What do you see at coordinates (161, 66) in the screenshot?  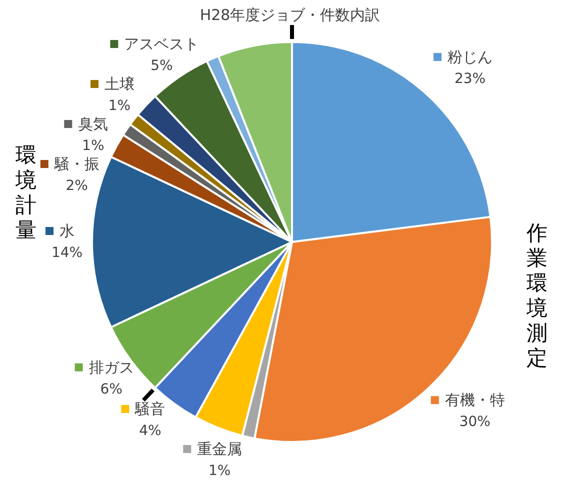 I see `data-label: 5%` at bounding box center [161, 66].